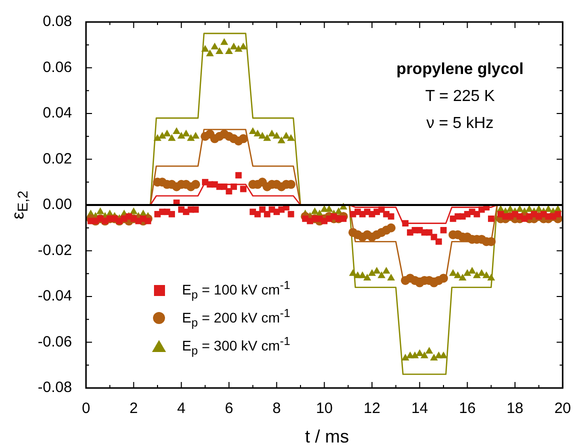  What do you see at coordinates (276, 409) in the screenshot?
I see `x-tick-label: 8` at bounding box center [276, 409].